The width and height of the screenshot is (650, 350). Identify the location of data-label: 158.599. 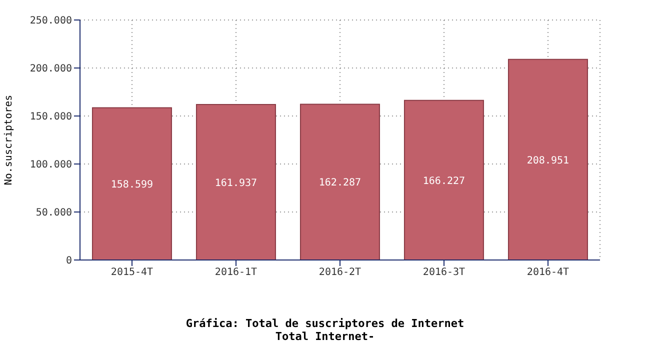
(132, 184).